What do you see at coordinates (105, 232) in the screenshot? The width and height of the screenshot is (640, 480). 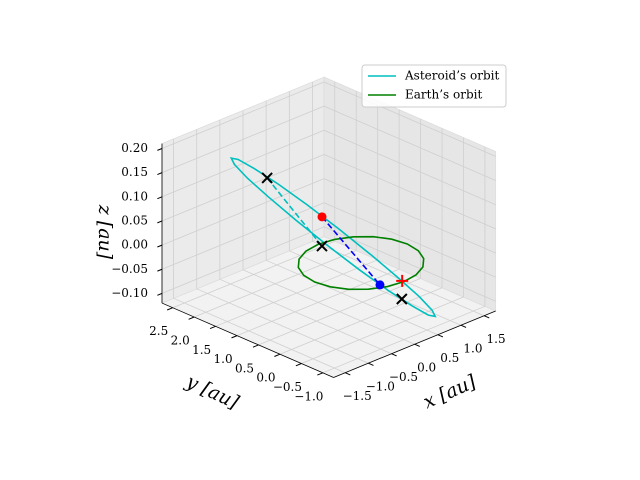 I see `z-axis-label: z [au]` at bounding box center [105, 232].